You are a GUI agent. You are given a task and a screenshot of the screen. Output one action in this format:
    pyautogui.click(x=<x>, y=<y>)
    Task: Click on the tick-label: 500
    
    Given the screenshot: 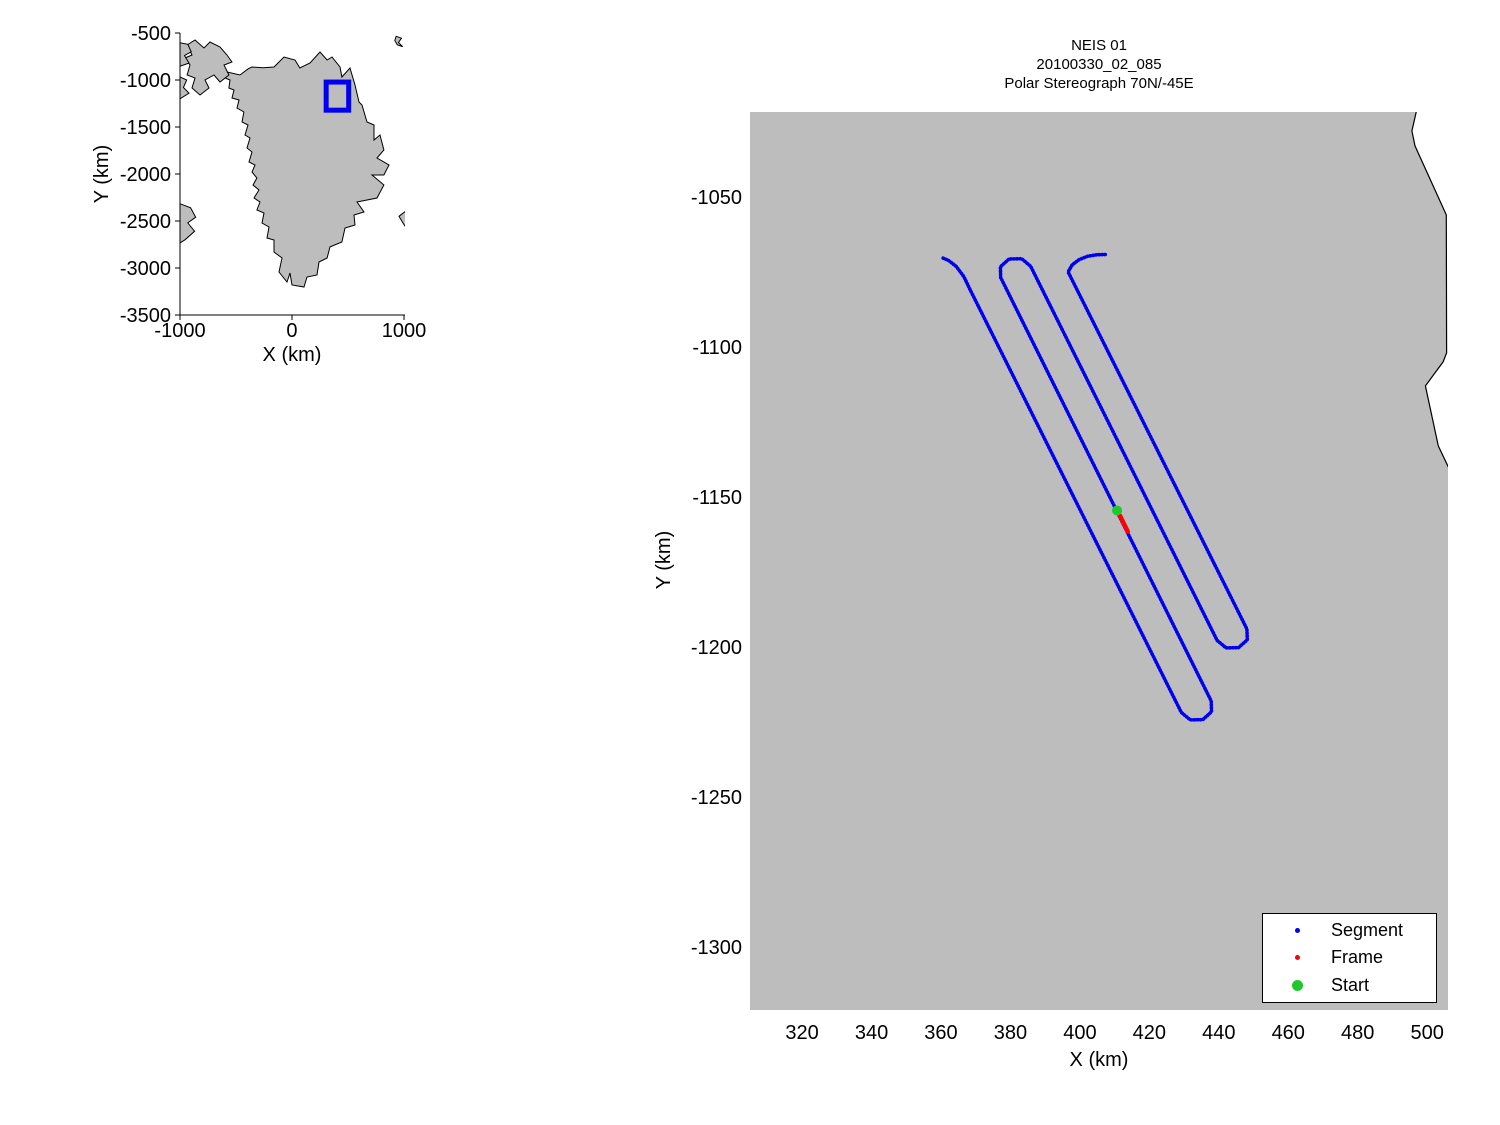 What is the action you would take?
    pyautogui.click(x=1426, y=1033)
    